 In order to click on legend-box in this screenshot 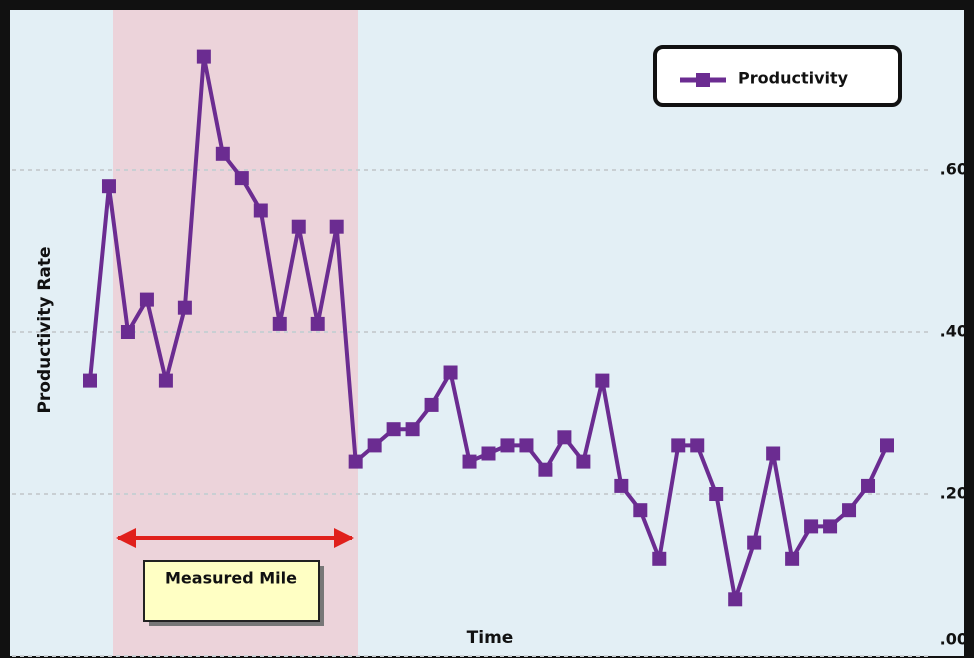, I will do `click(777, 76)`.